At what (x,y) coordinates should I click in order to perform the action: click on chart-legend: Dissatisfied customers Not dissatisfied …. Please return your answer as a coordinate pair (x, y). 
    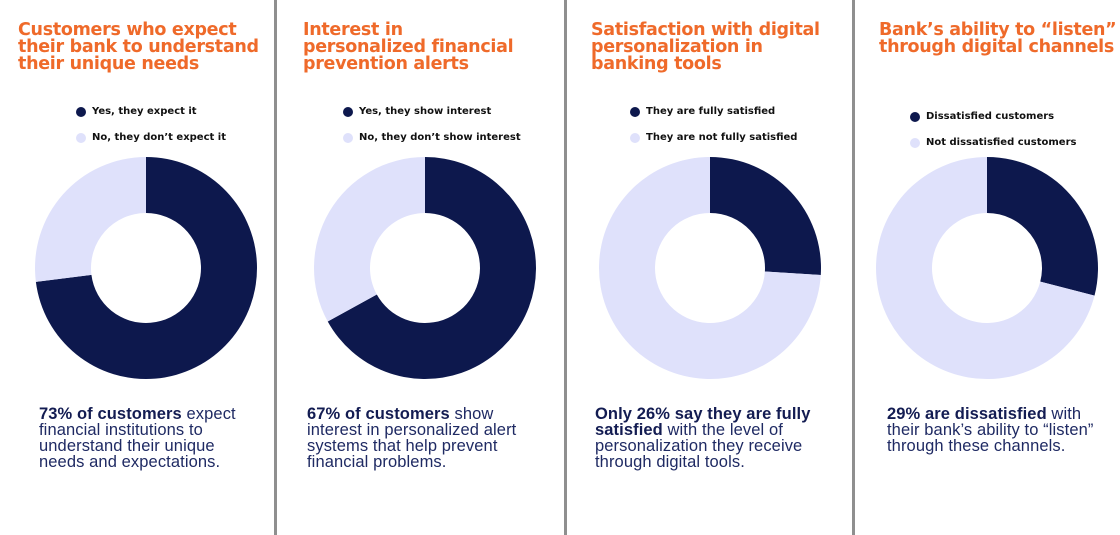
    Looking at the image, I should click on (993, 136).